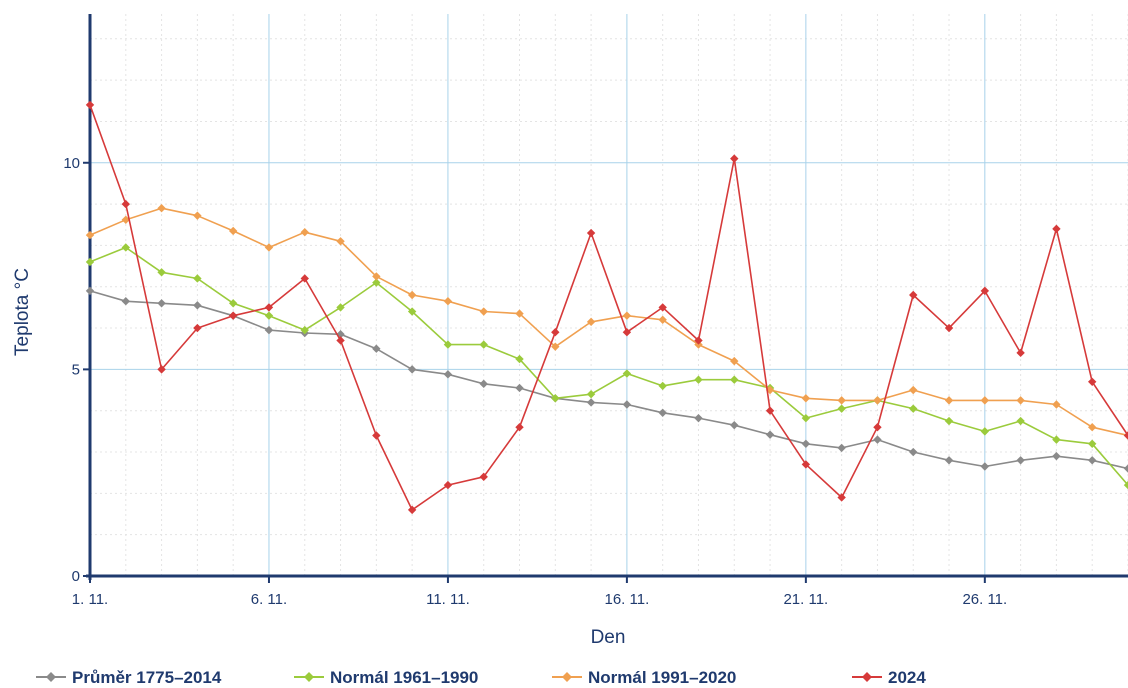  I want to click on x-tick-label: 6. 11., so click(269, 599).